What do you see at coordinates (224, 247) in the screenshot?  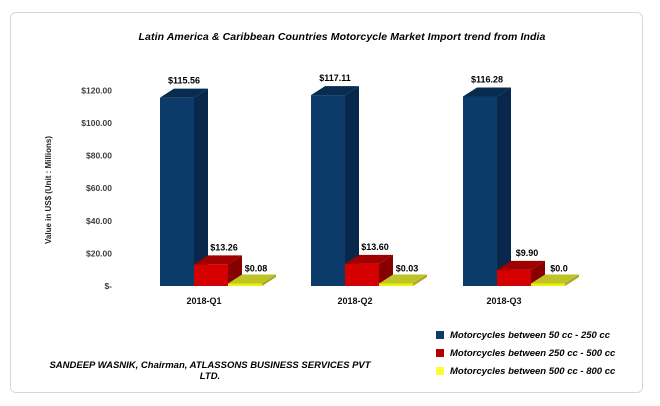 I see `data-label: $13.26` at bounding box center [224, 247].